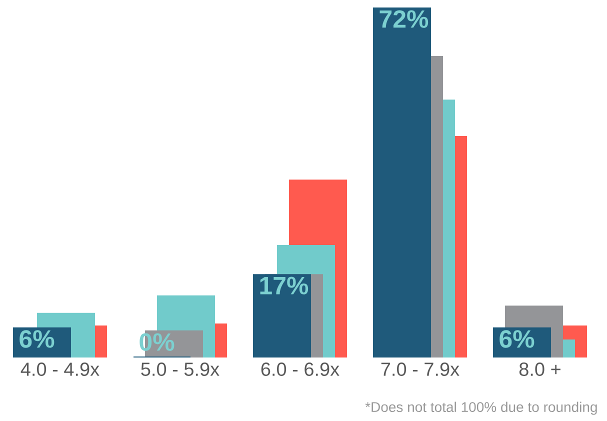 Image resolution: width=607 pixels, height=421 pixels. Describe the element at coordinates (284, 285) in the screenshot. I see `data-label: 17%` at that location.